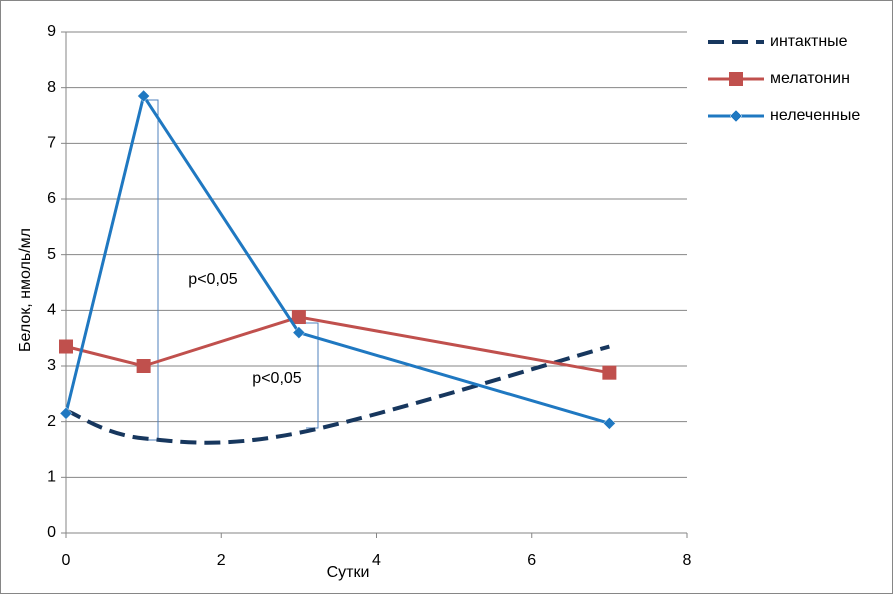  Describe the element at coordinates (51, 198) in the screenshot. I see `y-tick-label: 6` at that location.